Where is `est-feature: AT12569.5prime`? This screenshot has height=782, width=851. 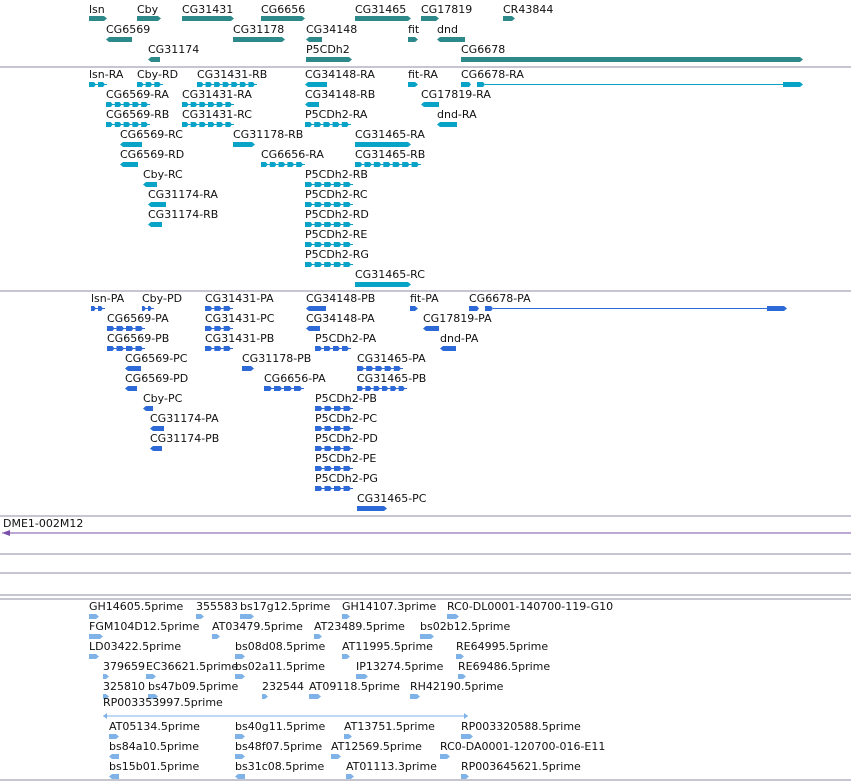
est-feature: AT12569.5prime is located at coordinates (376, 749).